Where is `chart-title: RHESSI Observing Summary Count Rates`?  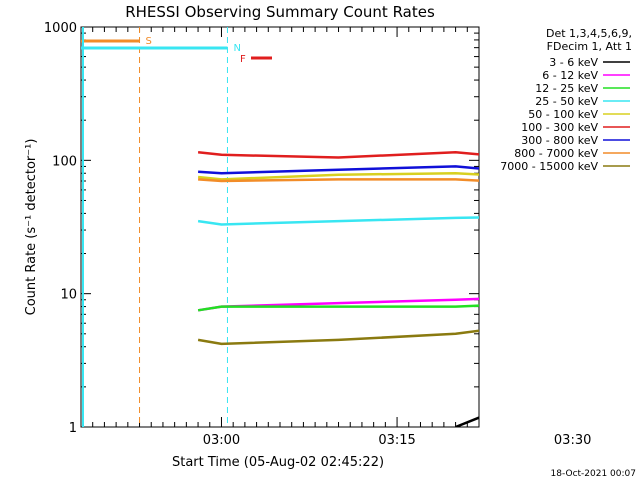 chart-title: RHESSI Observing Summary Count Rates is located at coordinates (280, 12).